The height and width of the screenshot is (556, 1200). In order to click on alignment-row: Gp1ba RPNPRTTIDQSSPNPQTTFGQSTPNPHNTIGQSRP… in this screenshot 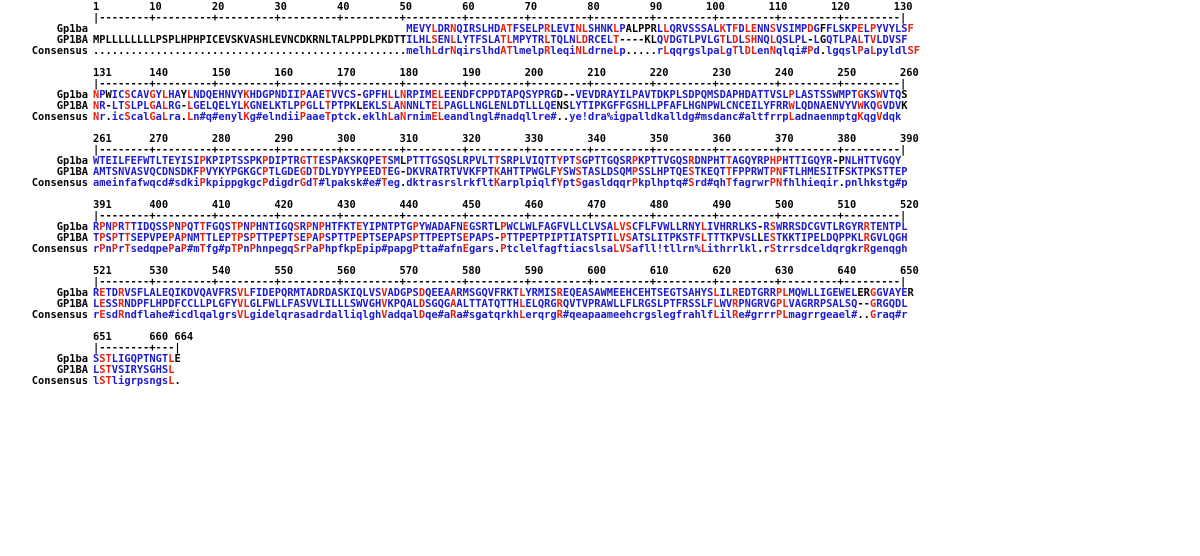, I will do `click(600, 227)`.